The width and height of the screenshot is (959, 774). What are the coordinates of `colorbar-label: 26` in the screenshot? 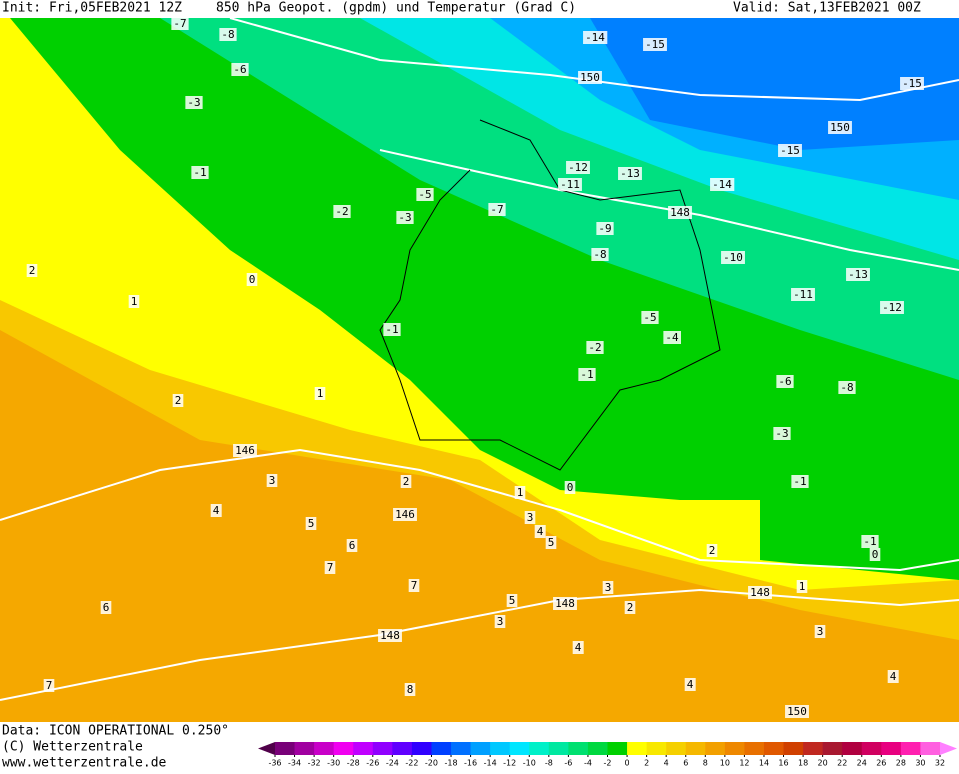 It's located at (881, 763).